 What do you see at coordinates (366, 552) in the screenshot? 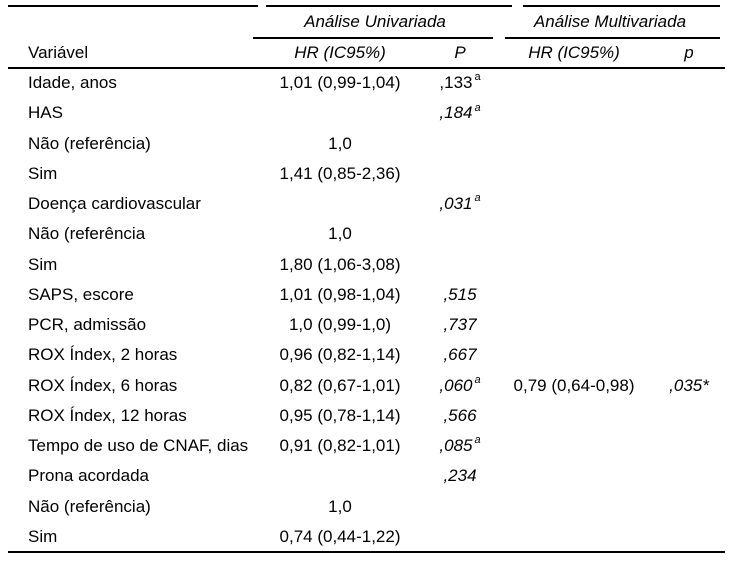
I see `table-bottom-rule` at bounding box center [366, 552].